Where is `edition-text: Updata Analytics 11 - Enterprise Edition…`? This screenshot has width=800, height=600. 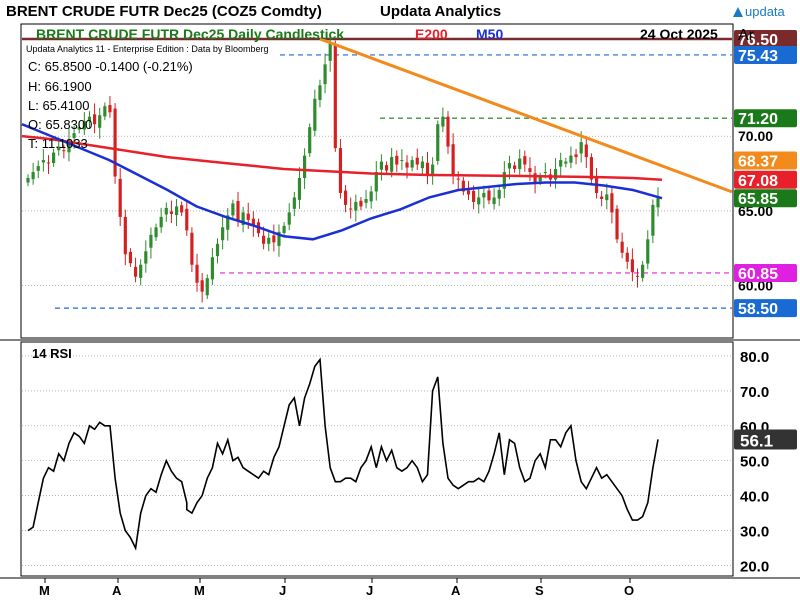 edition-text: Updata Analytics 11 - Enterprise Edition… is located at coordinates (147, 49).